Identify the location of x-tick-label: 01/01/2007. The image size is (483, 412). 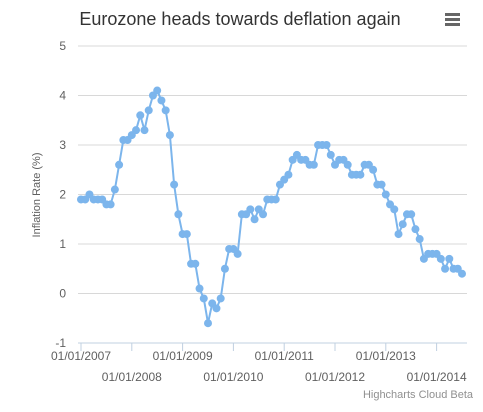
(81, 356).